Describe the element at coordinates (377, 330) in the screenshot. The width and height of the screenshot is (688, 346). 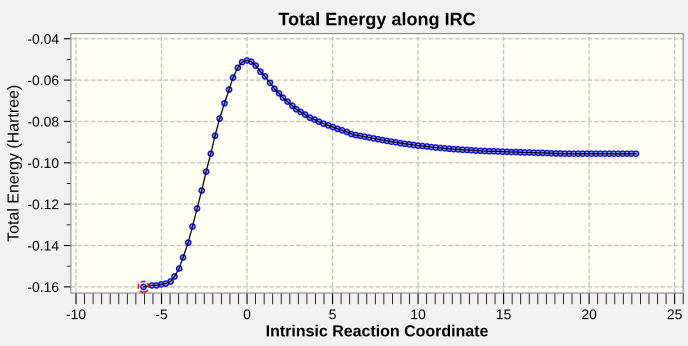
I see `x-axis-title: Intrinsic Reaction Coordinate` at that location.